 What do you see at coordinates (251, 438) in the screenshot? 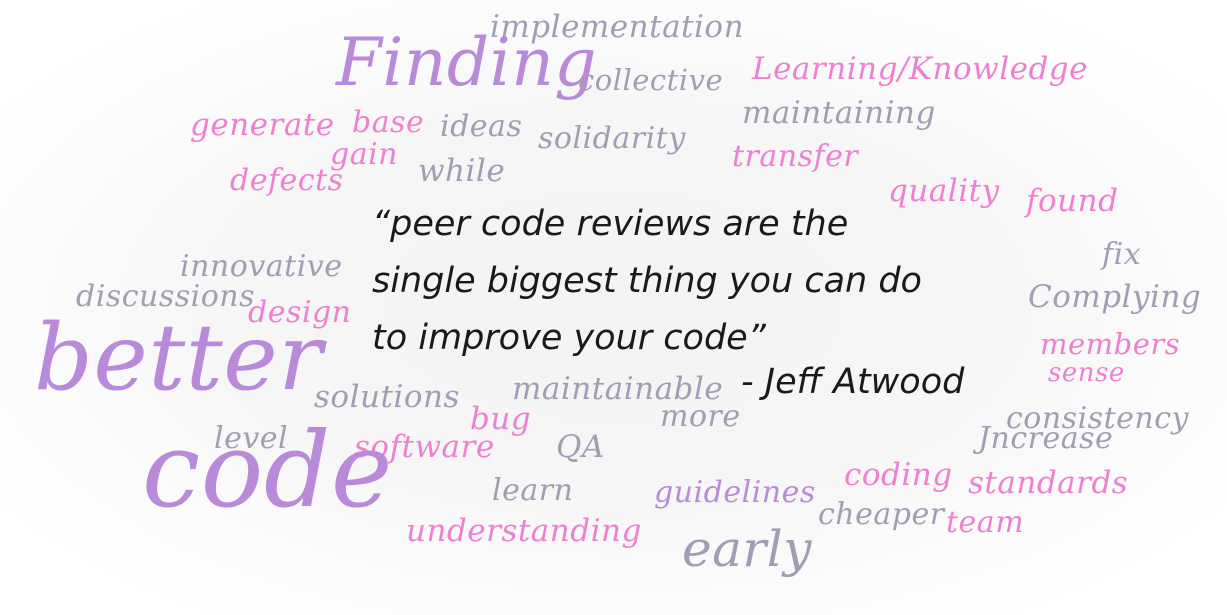
I see `word-level: level` at bounding box center [251, 438].